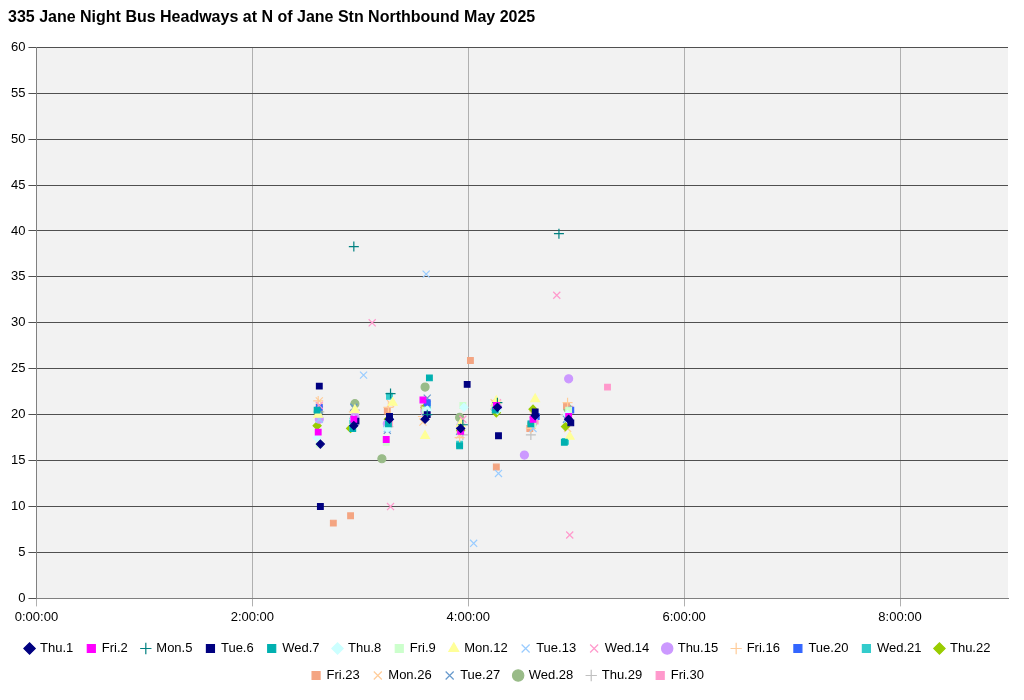  I want to click on y-tick-label: 60, so click(18, 46).